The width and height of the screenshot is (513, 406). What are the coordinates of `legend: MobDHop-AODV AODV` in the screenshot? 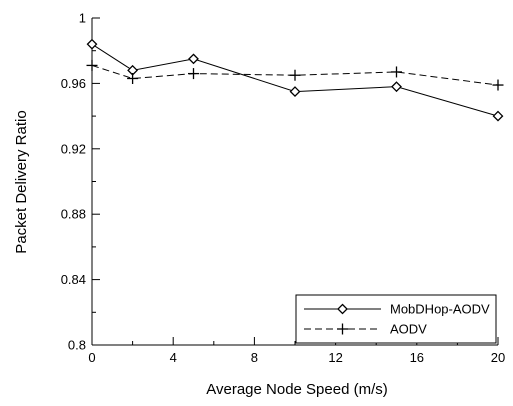 It's located at (396, 319).